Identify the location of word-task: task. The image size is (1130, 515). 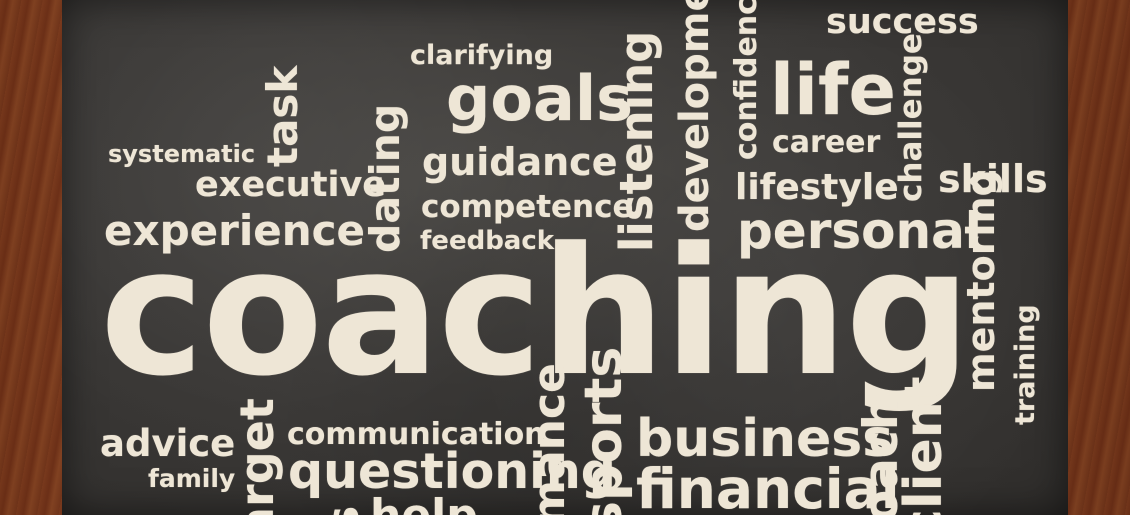
(282, 116).